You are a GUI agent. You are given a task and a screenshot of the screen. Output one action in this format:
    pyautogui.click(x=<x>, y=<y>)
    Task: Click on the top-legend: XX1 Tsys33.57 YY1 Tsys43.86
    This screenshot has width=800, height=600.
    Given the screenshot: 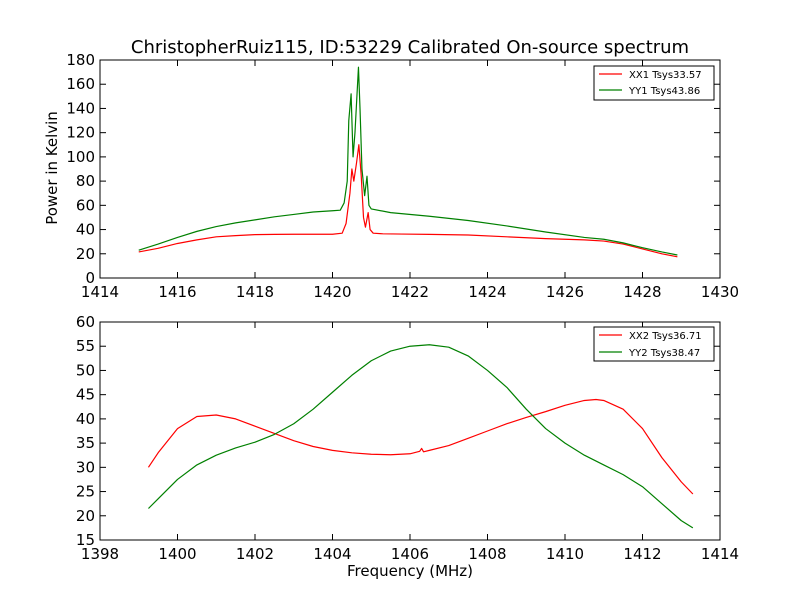 What is the action you would take?
    pyautogui.click(x=654, y=83)
    